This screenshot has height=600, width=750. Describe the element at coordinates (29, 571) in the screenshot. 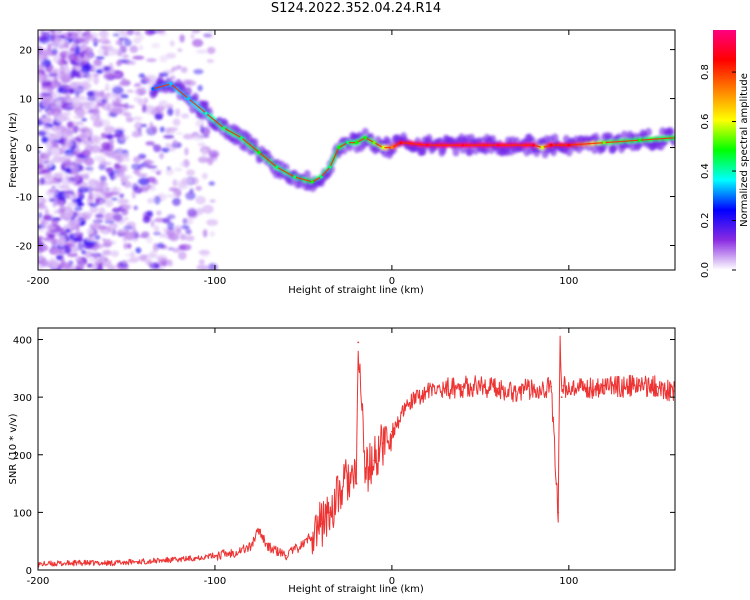

I see `y-tick-label: 0` at that location.